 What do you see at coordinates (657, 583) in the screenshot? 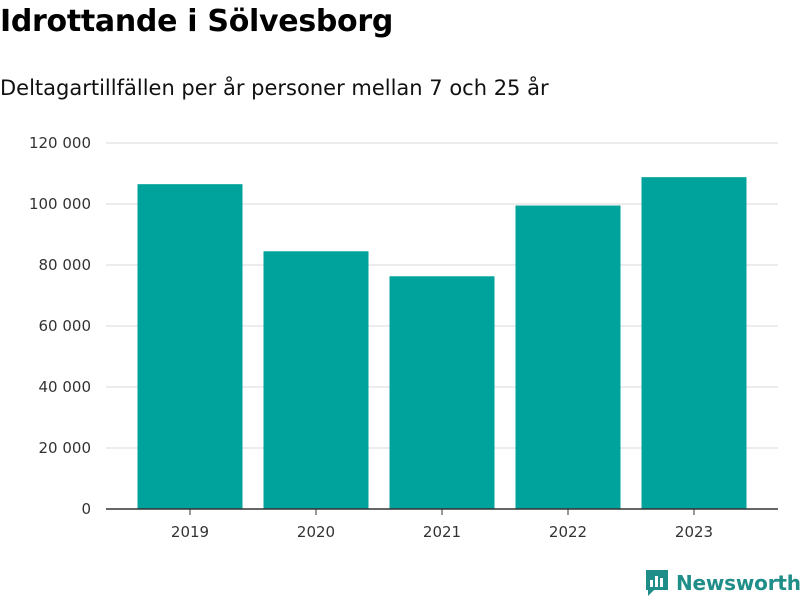
I see `newsworthy-icon` at bounding box center [657, 583].